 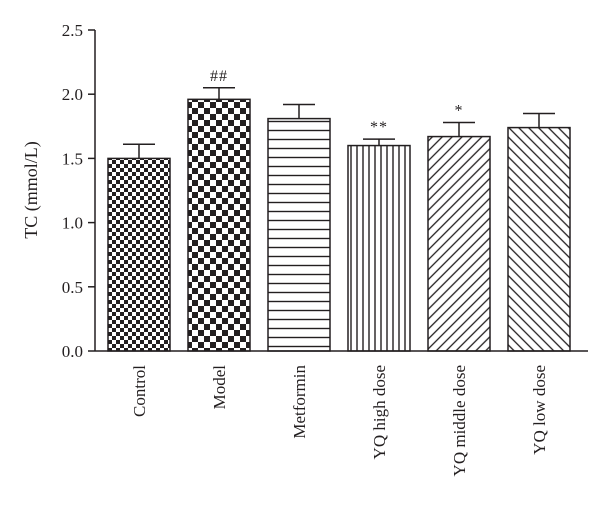 What do you see at coordinates (379, 412) in the screenshot?
I see `x-tick-label: YQ high dose` at bounding box center [379, 412].